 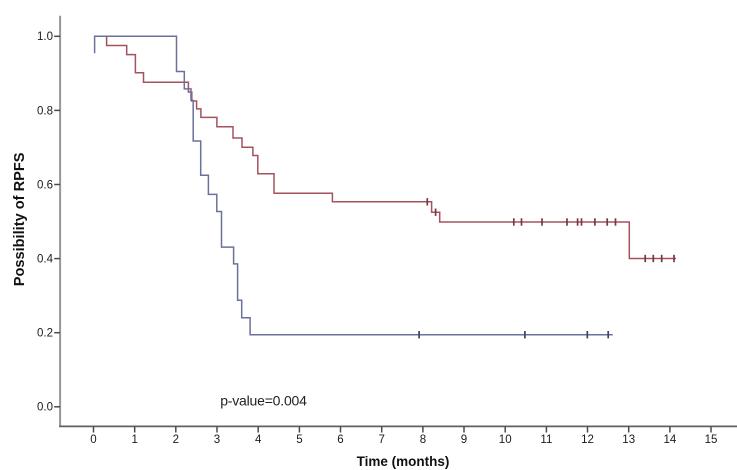 I want to click on svg-text: 3, so click(x=217, y=440).